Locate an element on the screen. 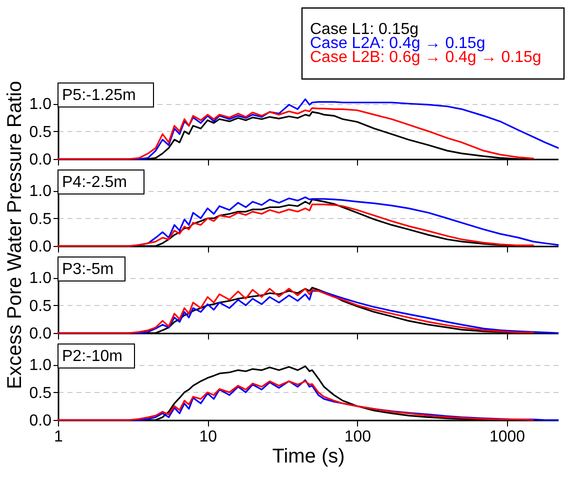 This screenshot has height=486, width=582. text: Case L2A: 0.4g → 0.15g is located at coordinates (398, 43).